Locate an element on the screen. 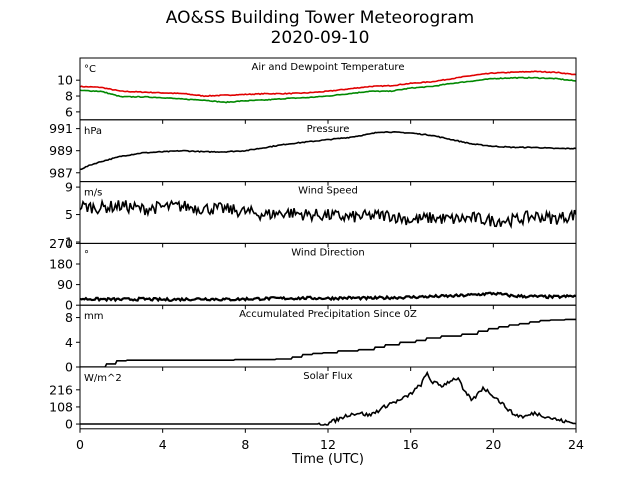 This screenshot has width=640, height=480. y-tick-label: 10 is located at coordinates (65, 80).